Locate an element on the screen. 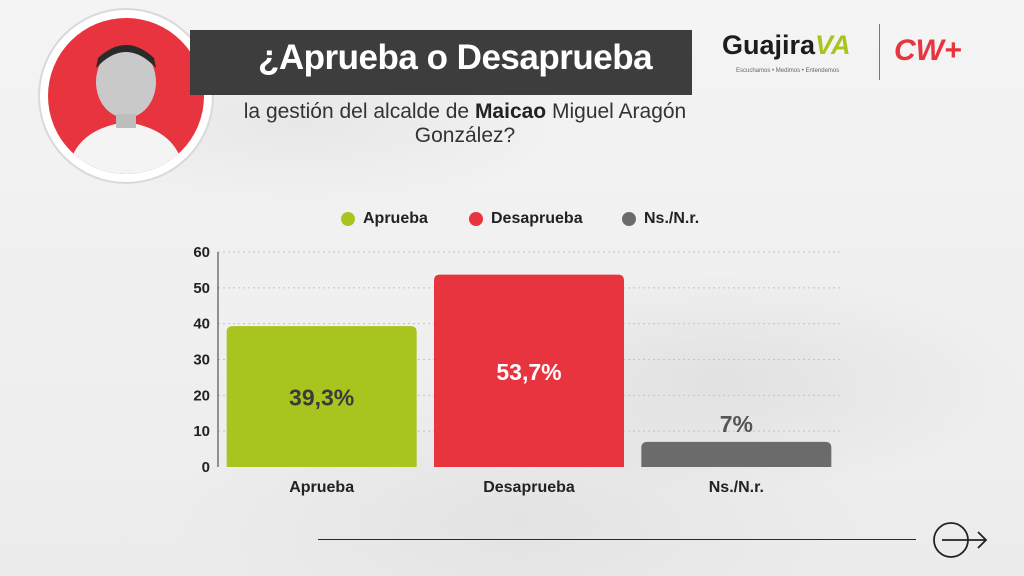  y-tick-label: 20 is located at coordinates (201, 395).